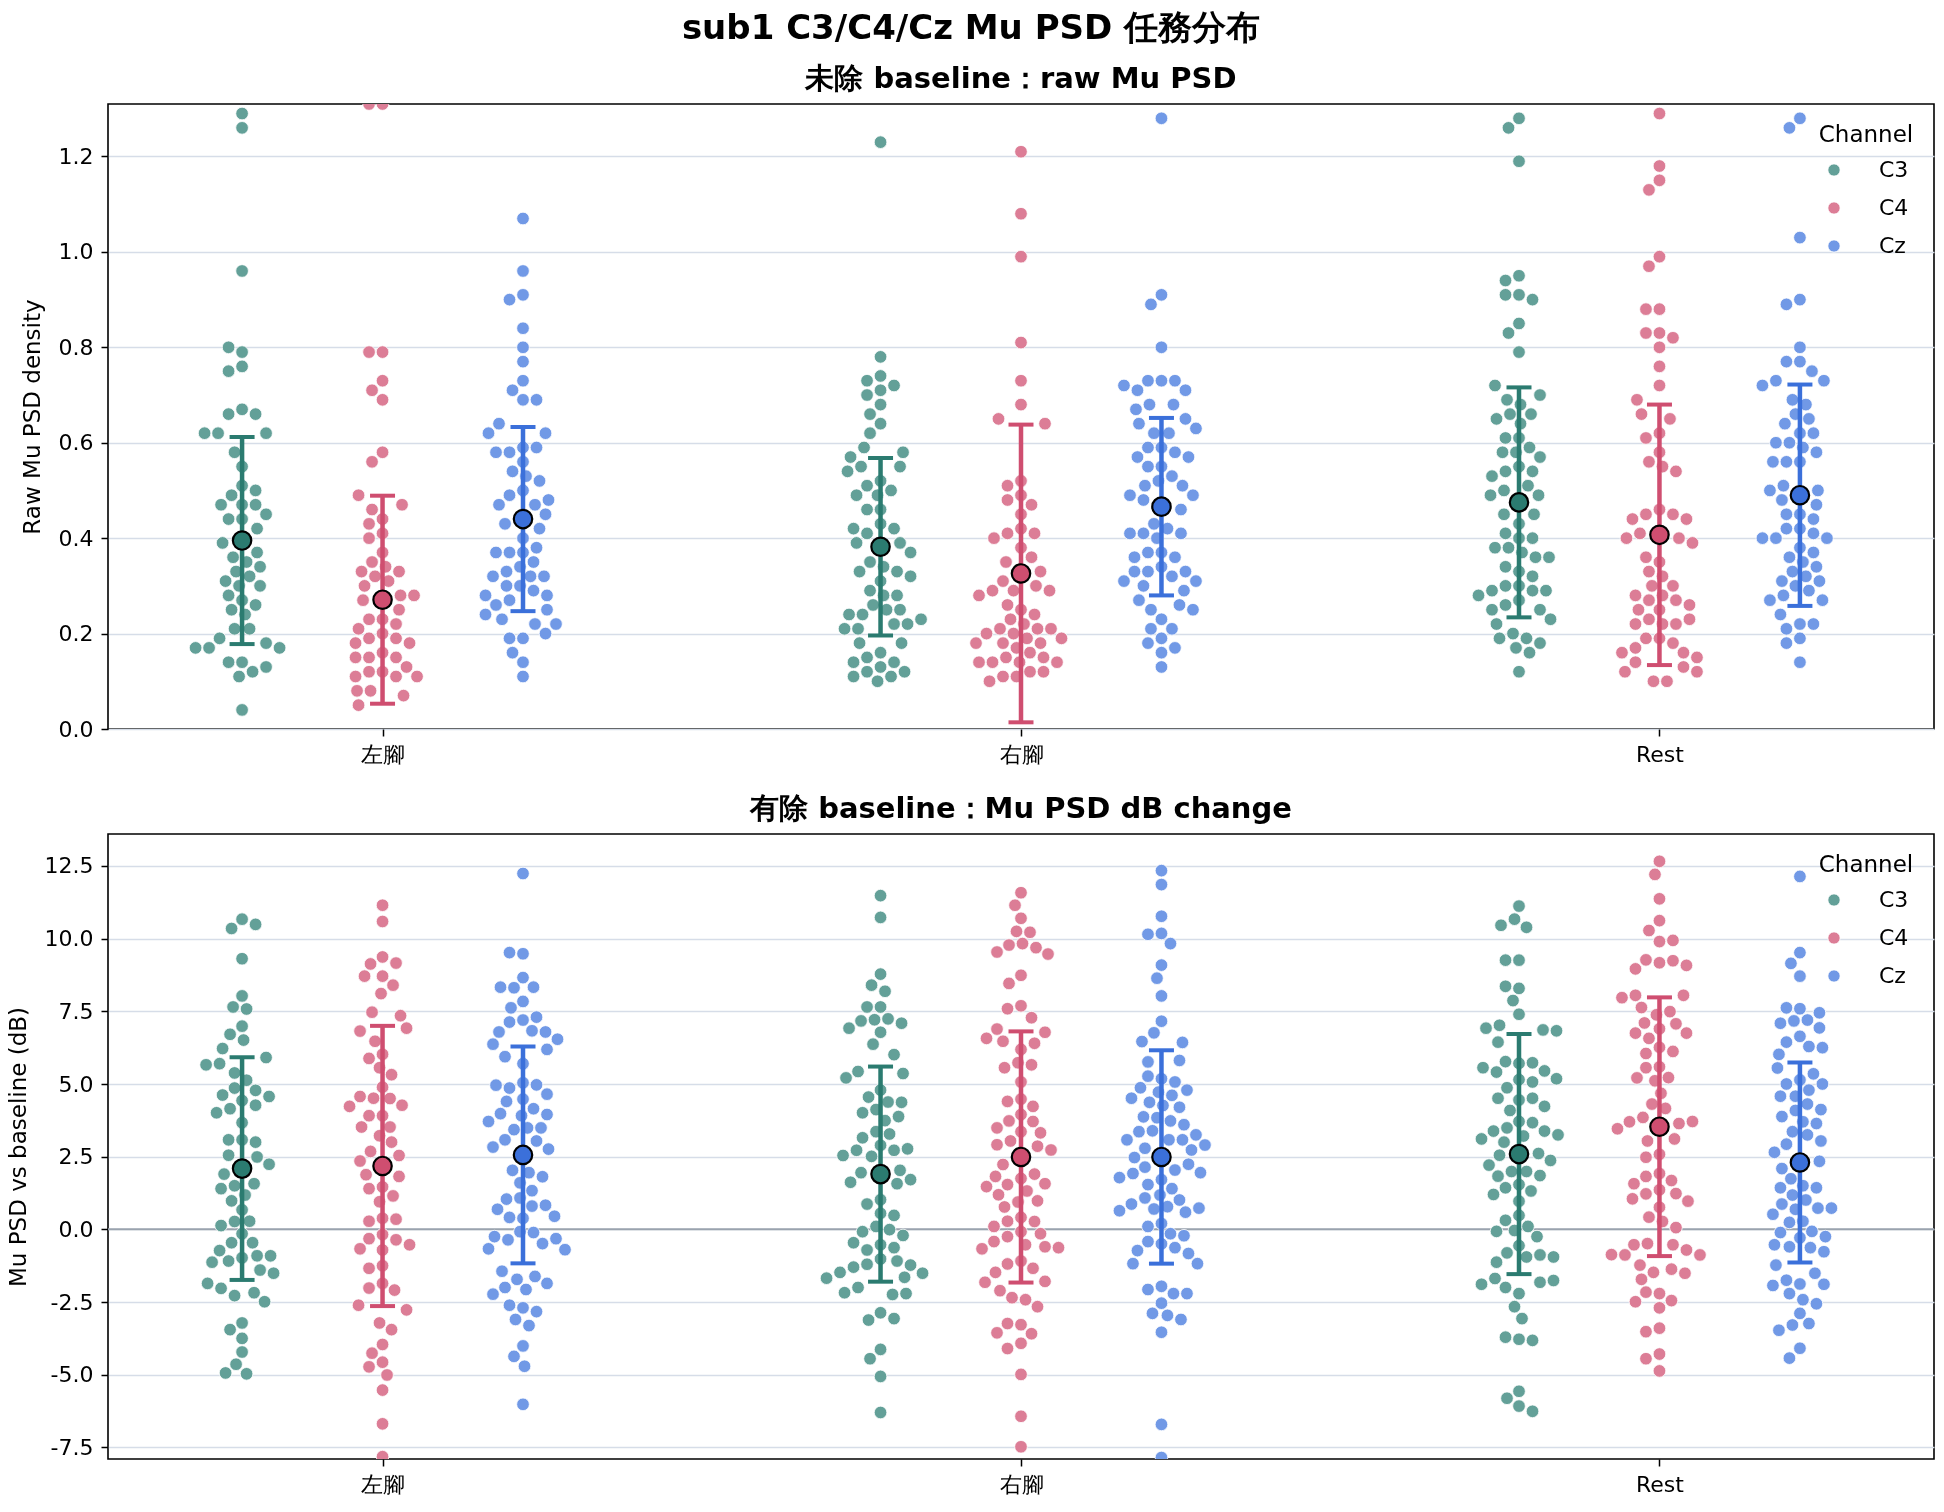 The height and width of the screenshot is (1512, 1944). I want to click on chart-title: 有除 baseline：Mu PSD dB change, so click(1020, 808).